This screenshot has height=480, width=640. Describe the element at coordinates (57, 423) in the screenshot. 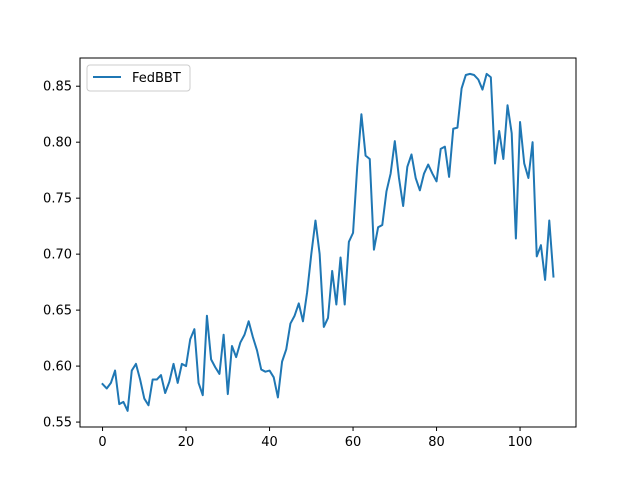

I see `y-tick-label: 0.55` at that location.